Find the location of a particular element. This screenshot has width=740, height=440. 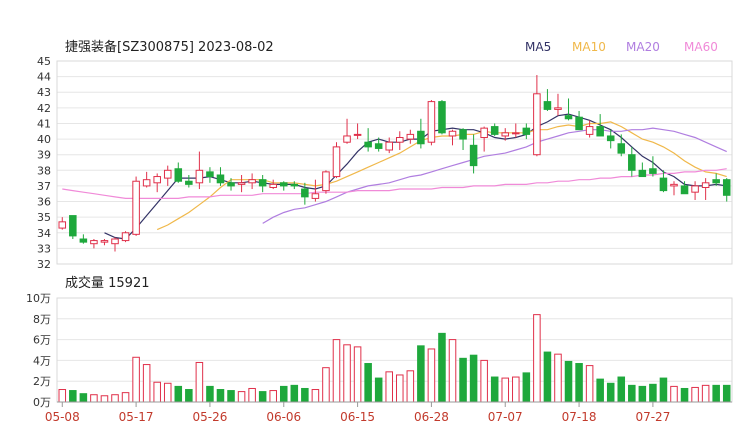

price-y-tick-label: 41 is located at coordinates (44, 123).